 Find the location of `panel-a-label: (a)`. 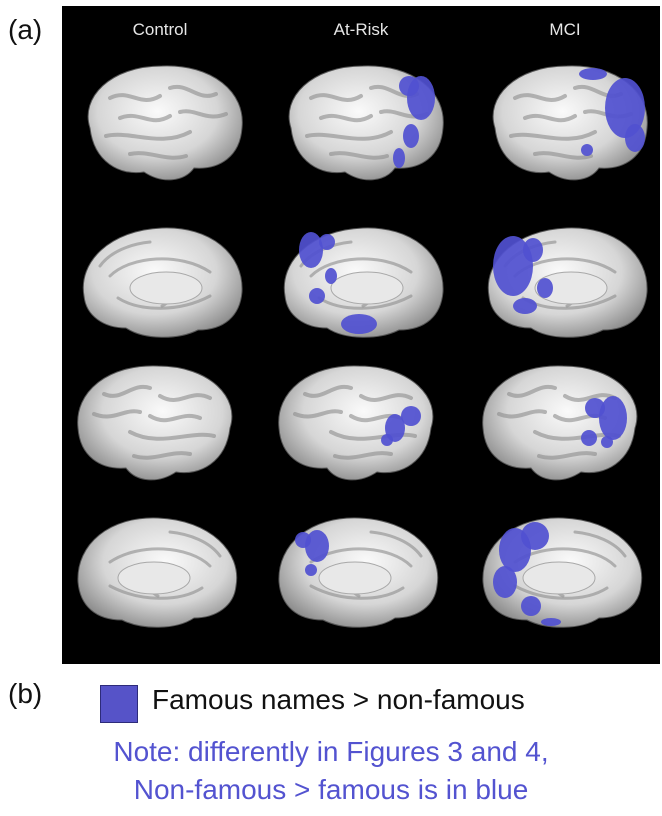

panel-a-label: (a) is located at coordinates (25, 29).